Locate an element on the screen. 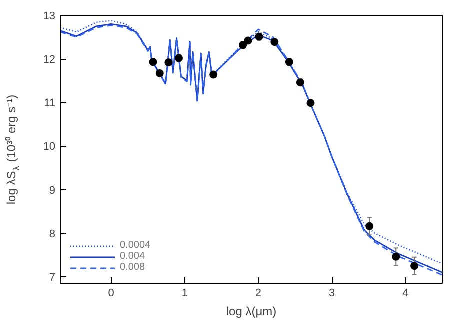  y-axis-title: log λSλ (10³⁰ erg s⁻¹) is located at coordinates (13, 149).